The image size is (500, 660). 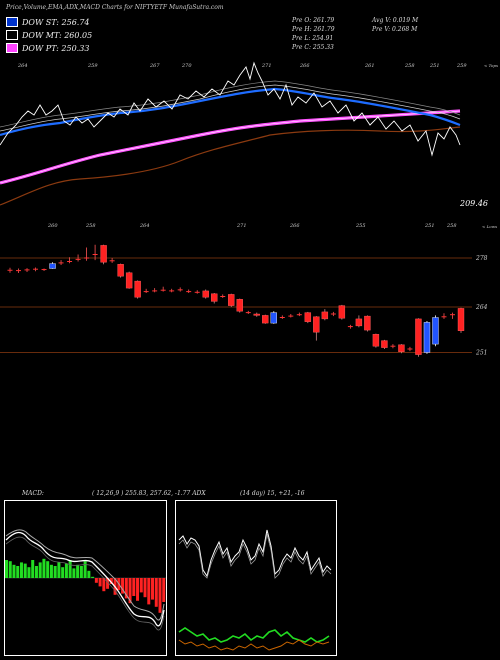 I want to click on stat-pre-low: Pre L: 254.91, so click(x=313, y=38).